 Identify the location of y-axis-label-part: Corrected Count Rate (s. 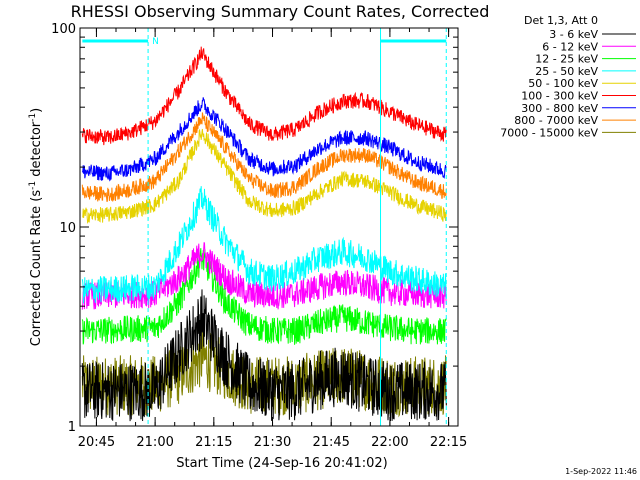
(36, 268).